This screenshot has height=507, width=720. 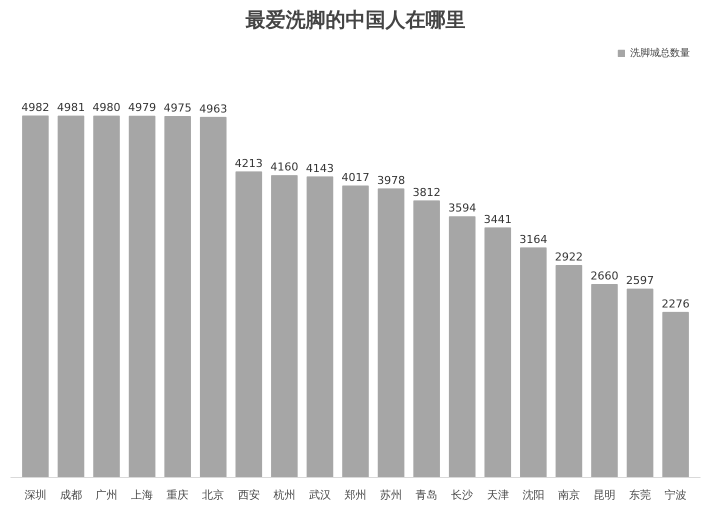 I want to click on data-label: 3441, so click(x=498, y=219).